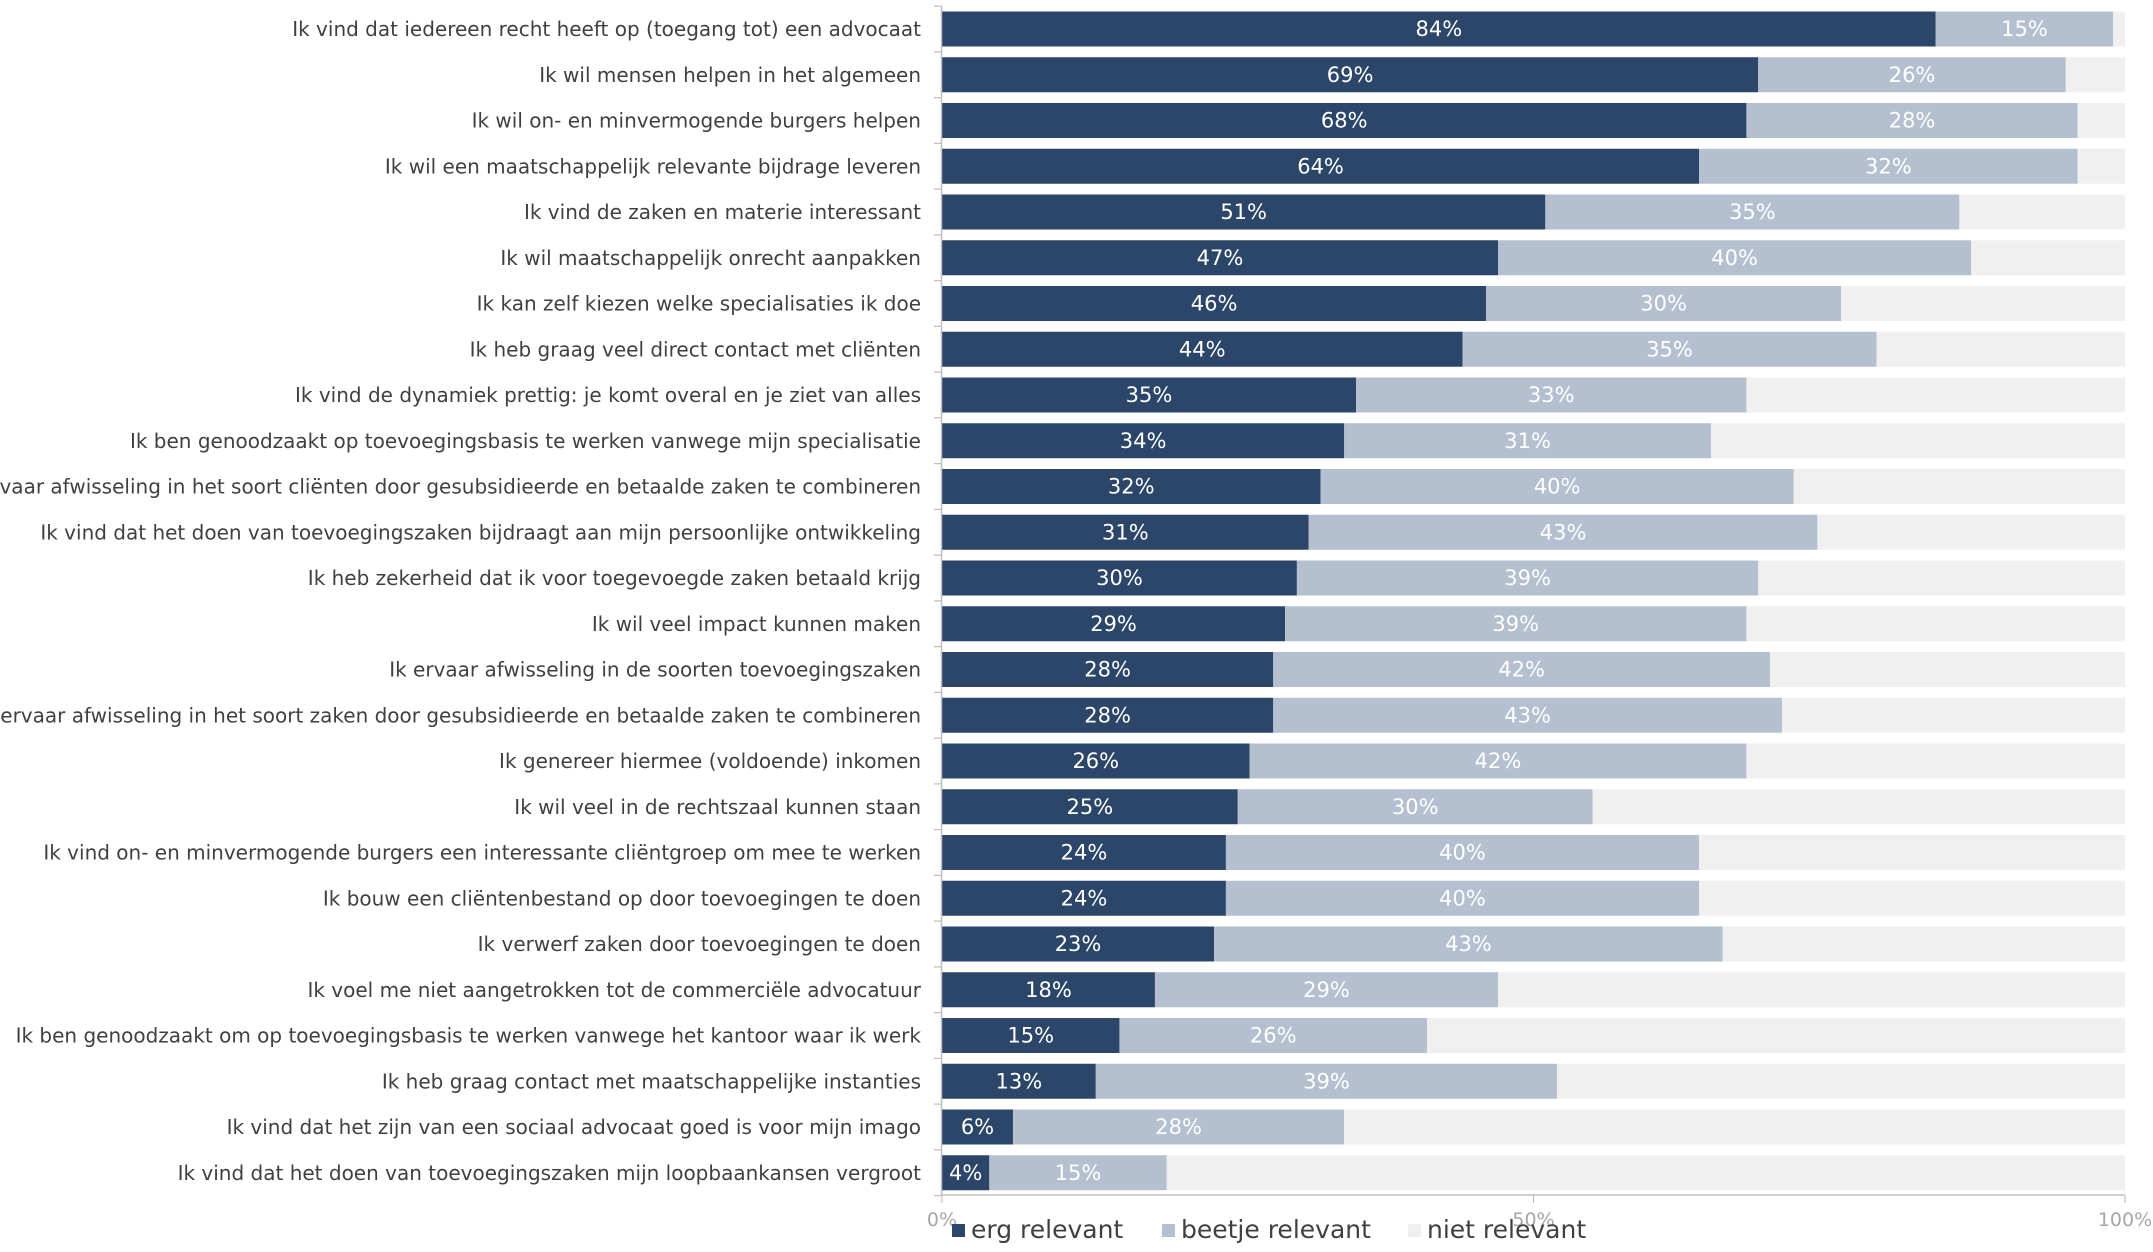  What do you see at coordinates (1276, 1229) in the screenshot?
I see `legend-label: beetje relevant` at bounding box center [1276, 1229].